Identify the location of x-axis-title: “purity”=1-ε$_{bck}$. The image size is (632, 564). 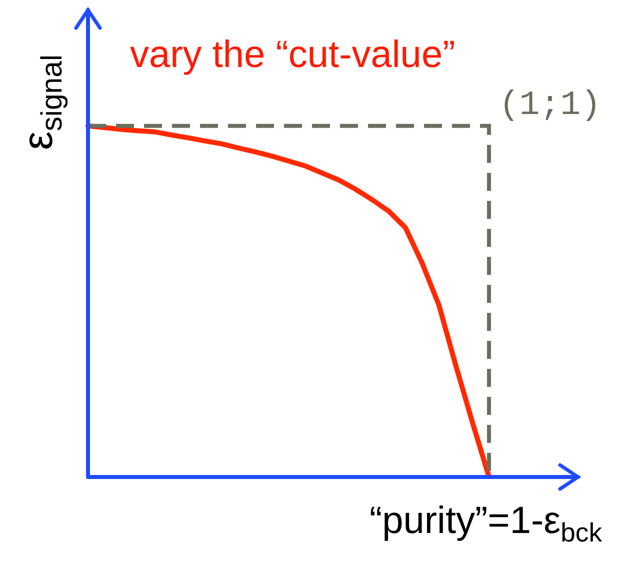
(485, 524).